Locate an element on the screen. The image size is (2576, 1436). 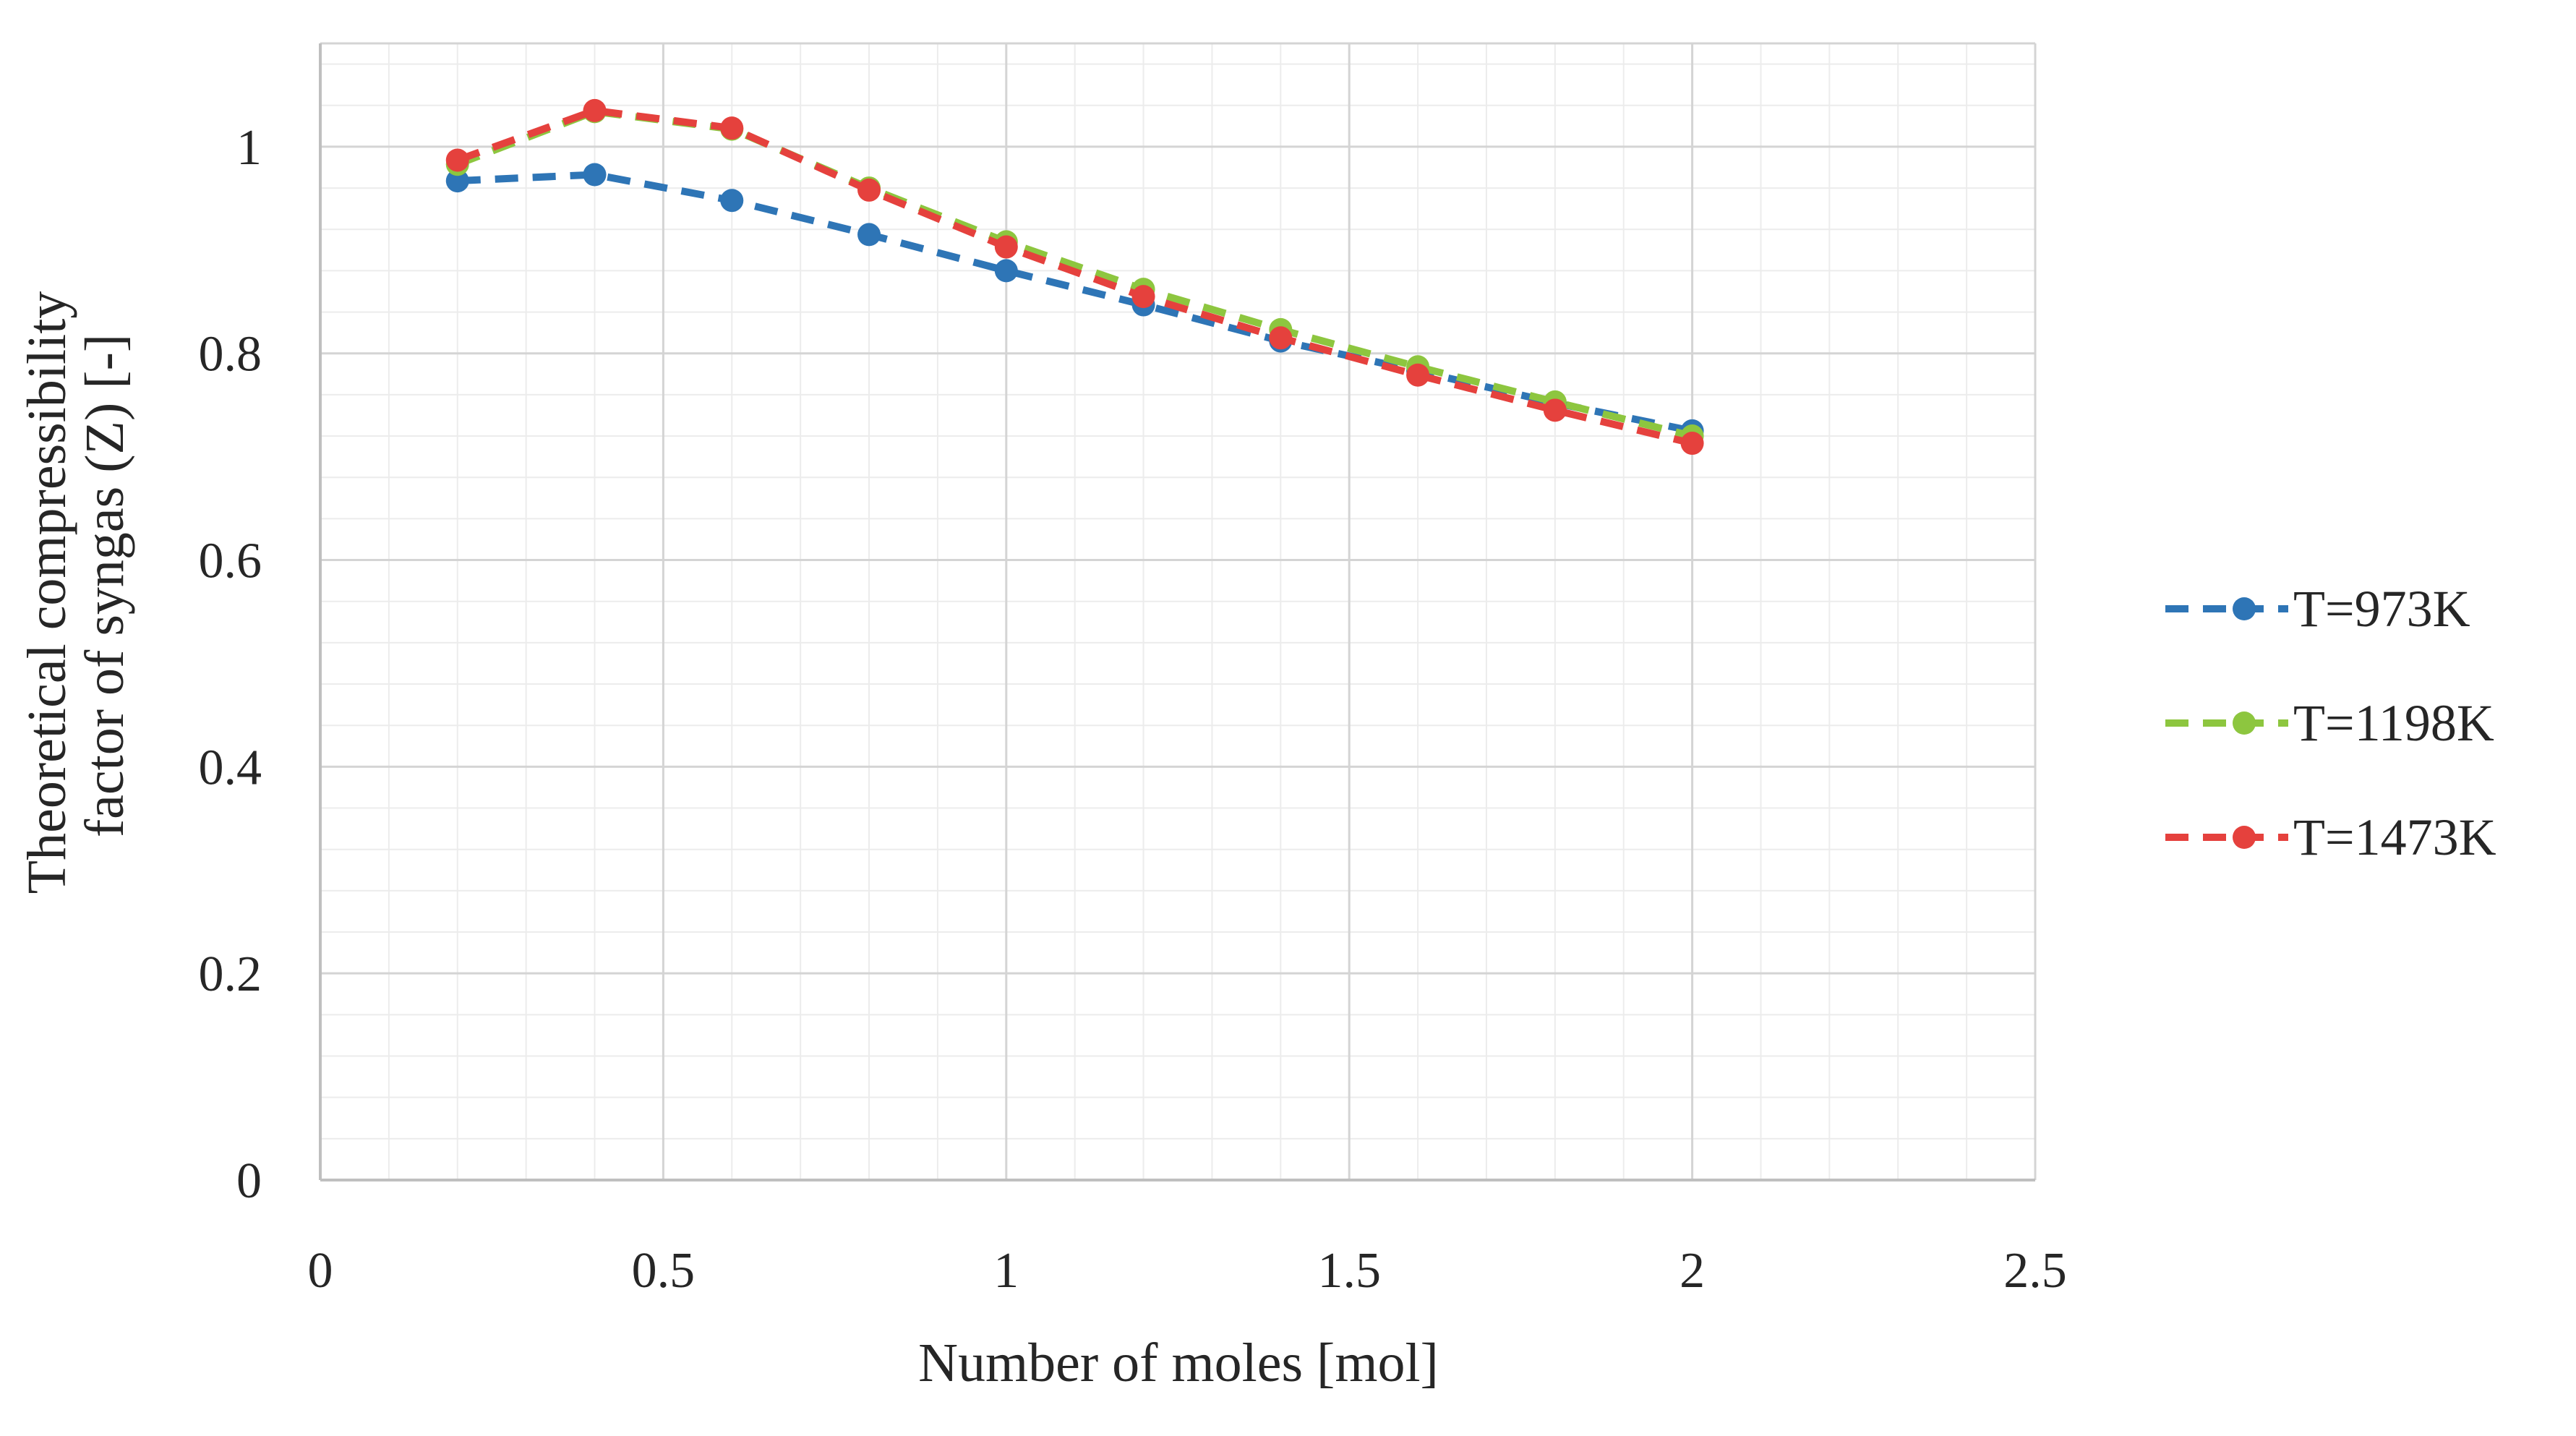
legend-label-t-973k: T=973K is located at coordinates (2381, 609).